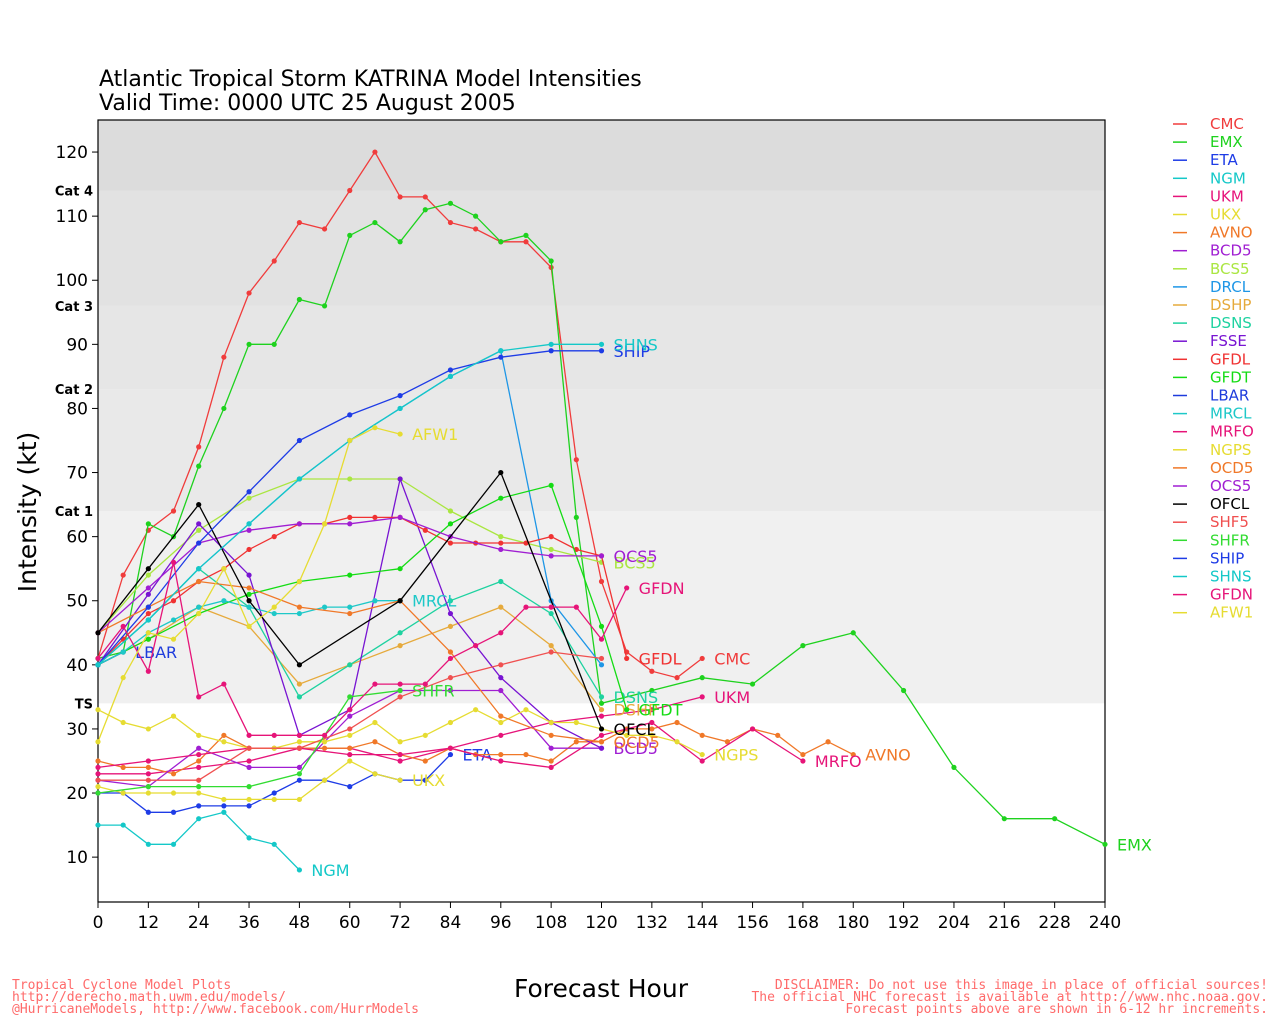 The image size is (1280, 1024). What do you see at coordinates (1211, 540) in the screenshot?
I see `legend-item-shfr: SHFR` at bounding box center [1211, 540].